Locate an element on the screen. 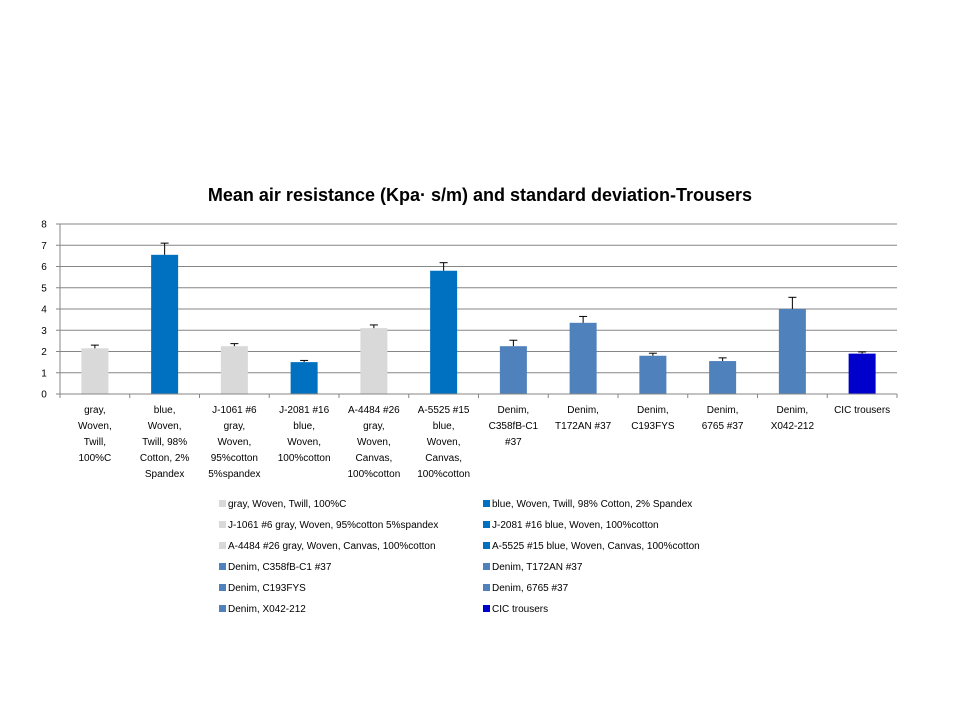  y-tick-label: 3 is located at coordinates (44, 331).